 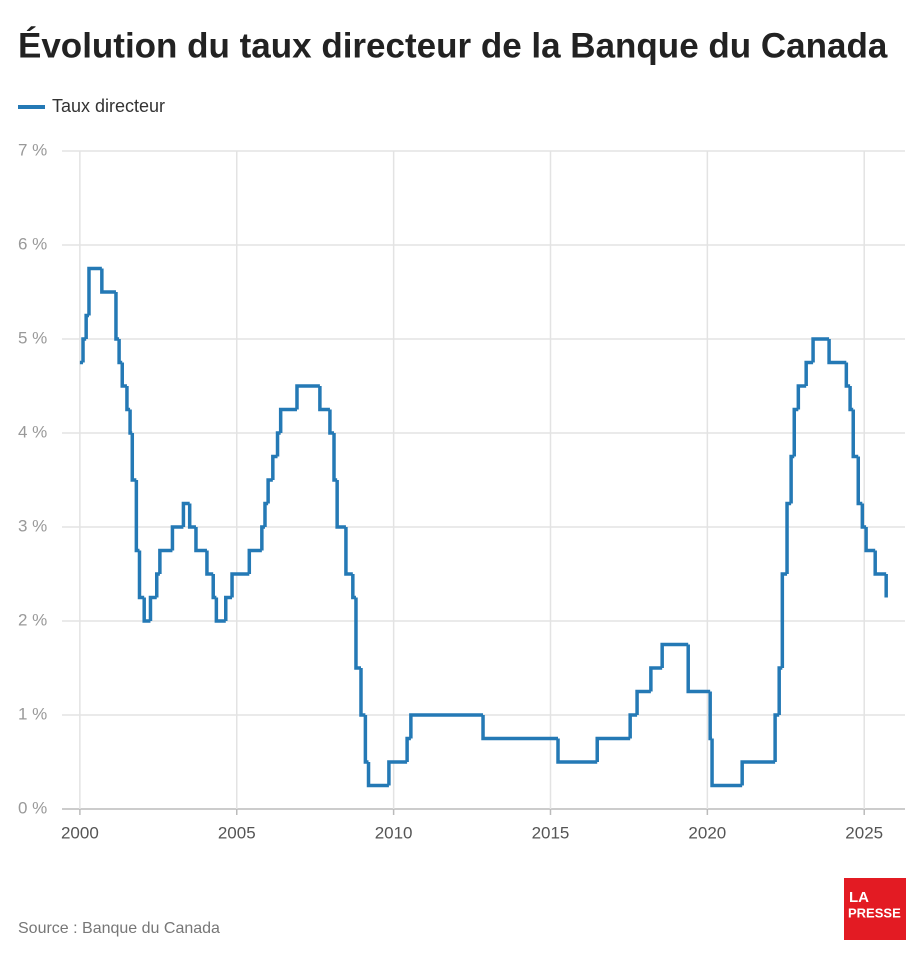 What do you see at coordinates (32, 713) in the screenshot?
I see `y-tick-label: 1 %` at bounding box center [32, 713].